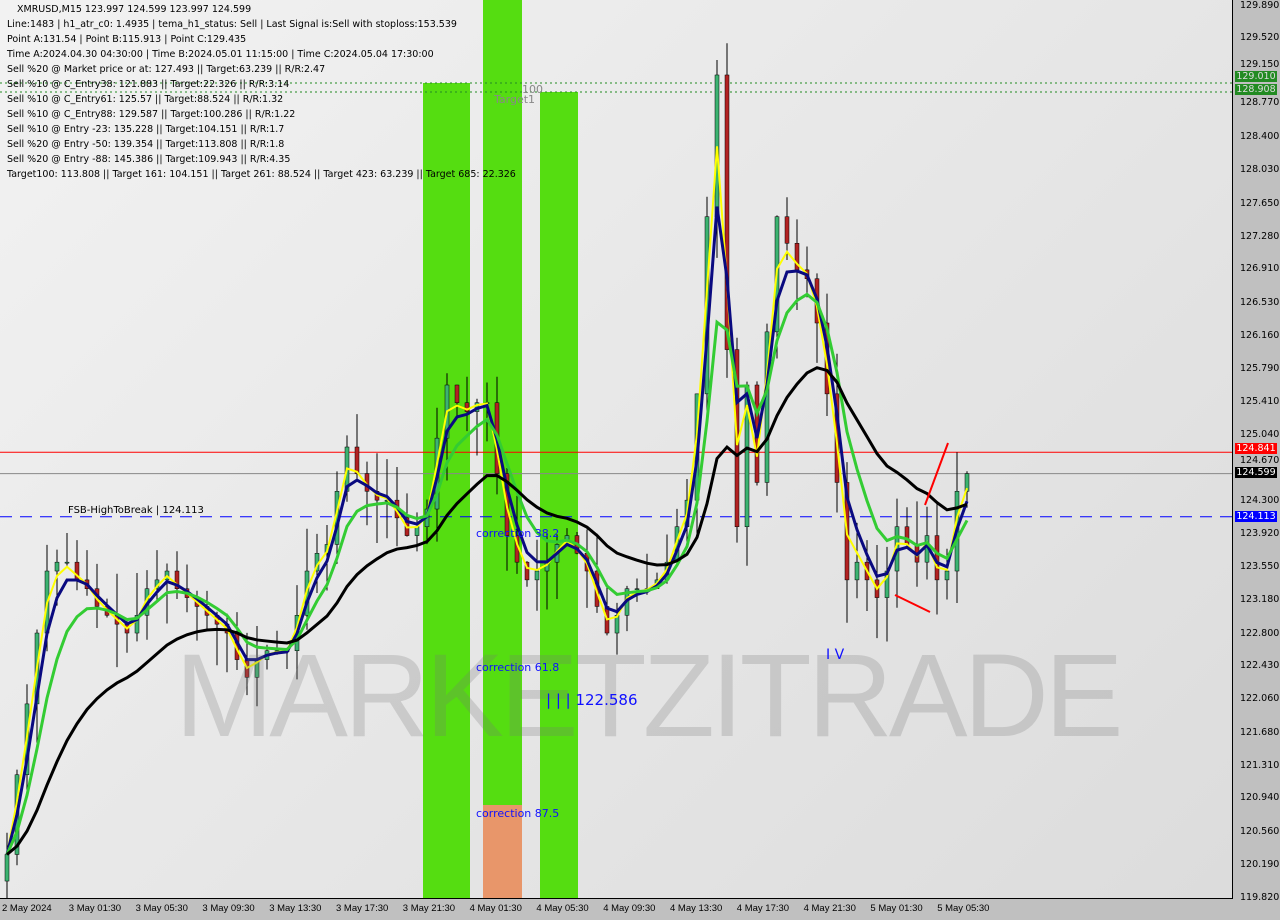  Describe the element at coordinates (1260, 732) in the screenshot. I see `price-tick-label: 121.680` at that location.